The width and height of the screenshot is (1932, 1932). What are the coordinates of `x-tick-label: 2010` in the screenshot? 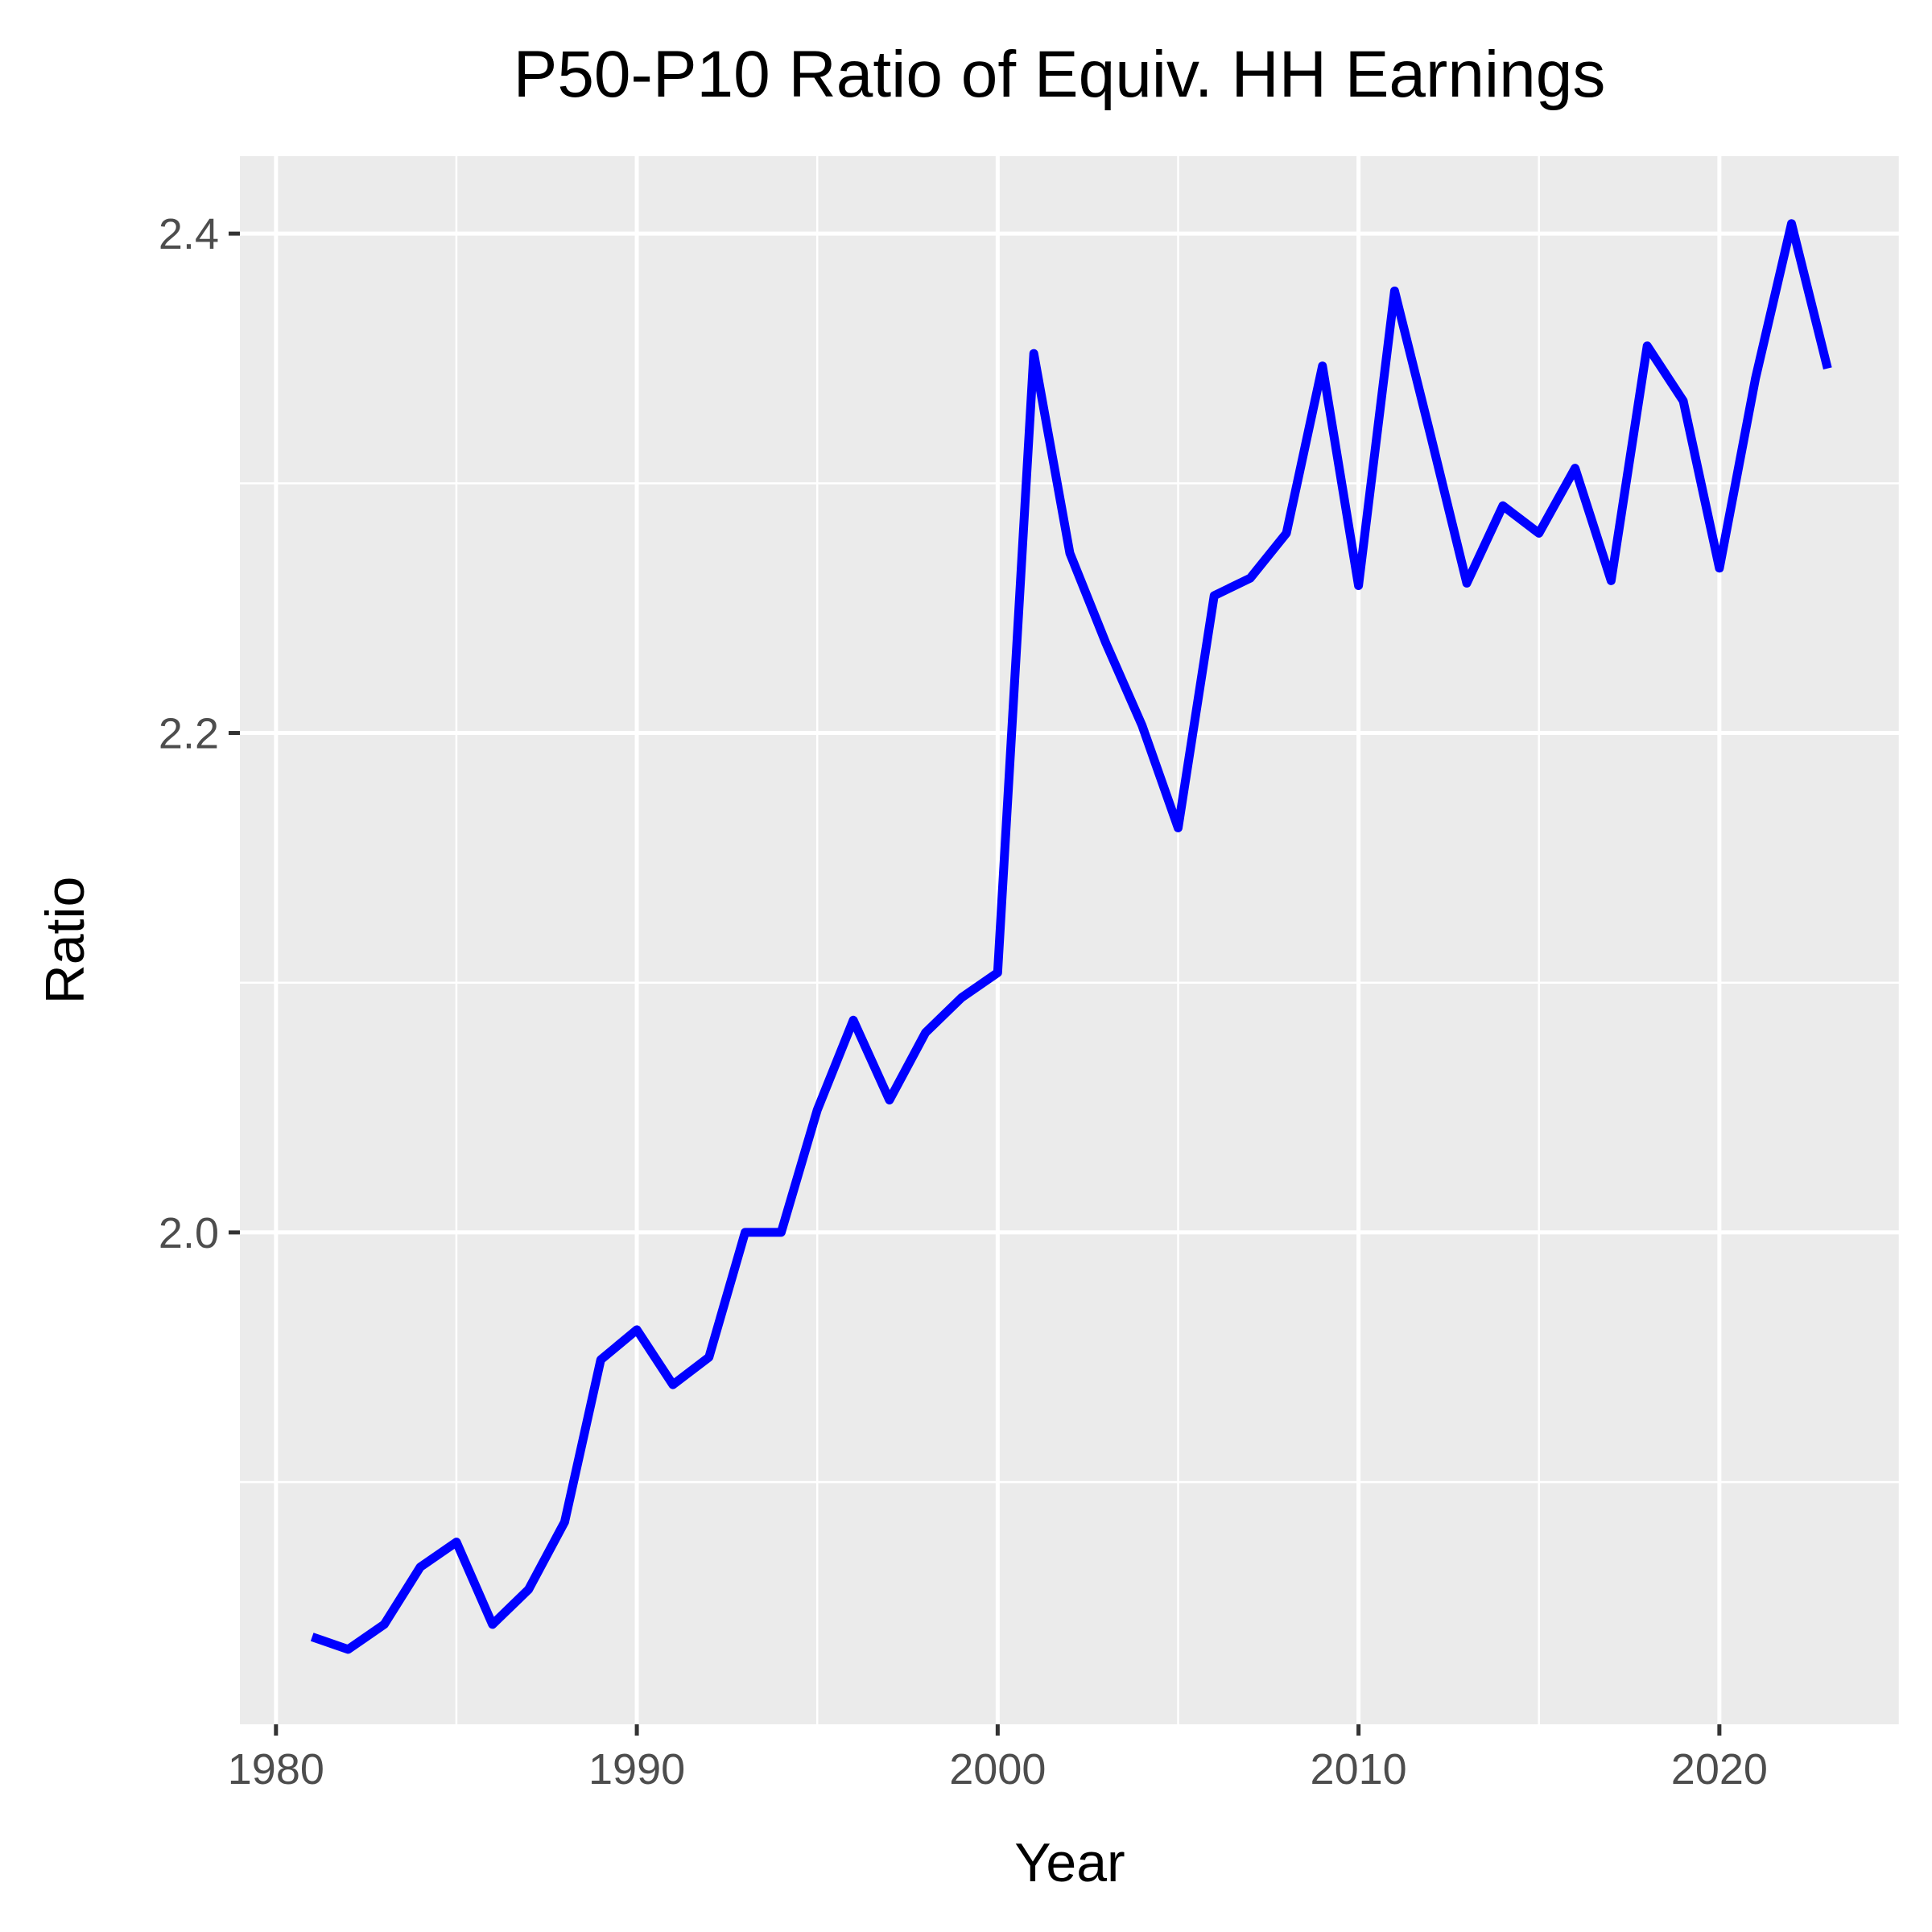 It's located at (1359, 1770).